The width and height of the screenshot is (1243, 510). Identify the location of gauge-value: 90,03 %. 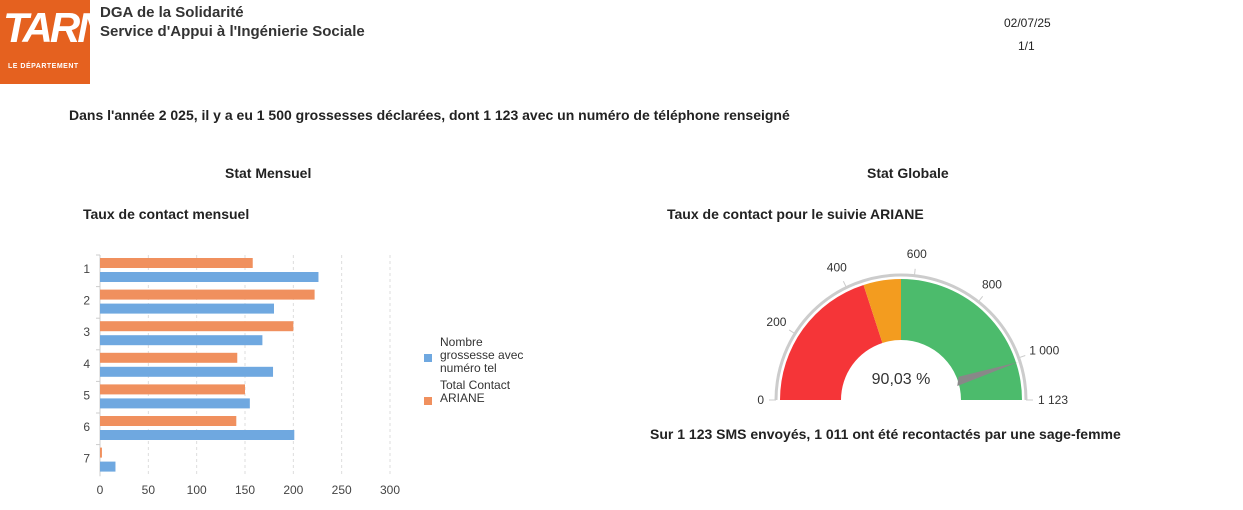
(901, 379).